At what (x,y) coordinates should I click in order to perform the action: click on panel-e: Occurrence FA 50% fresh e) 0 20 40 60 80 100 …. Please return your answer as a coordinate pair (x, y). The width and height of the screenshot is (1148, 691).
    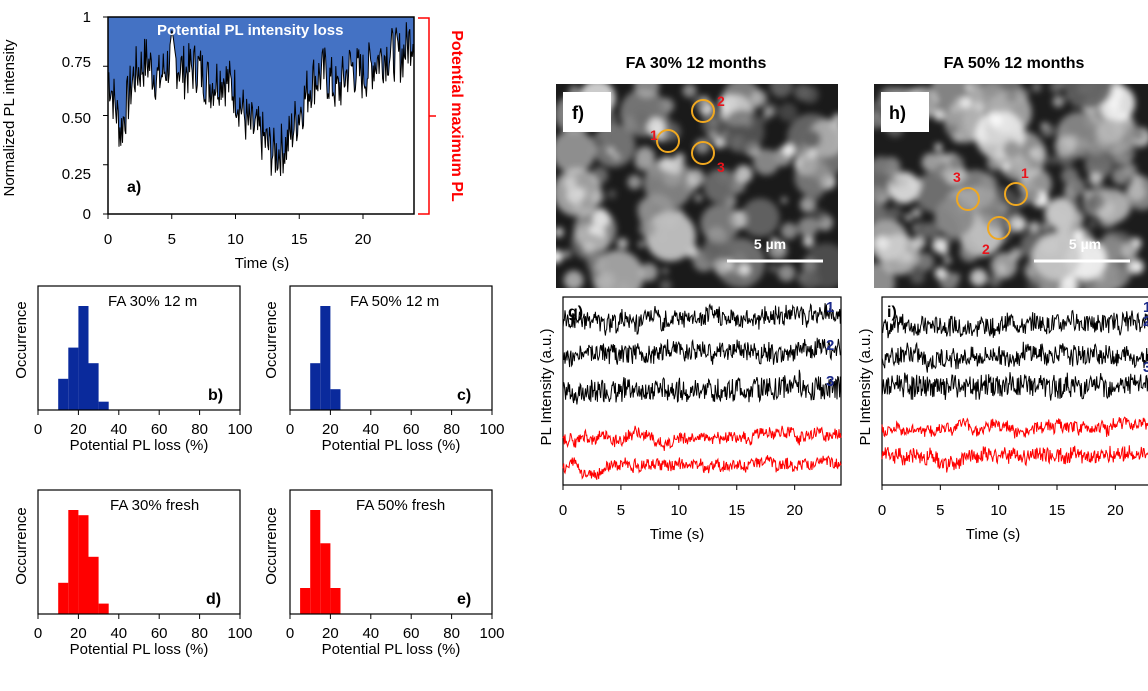
    Looking at the image, I should click on (384, 573).